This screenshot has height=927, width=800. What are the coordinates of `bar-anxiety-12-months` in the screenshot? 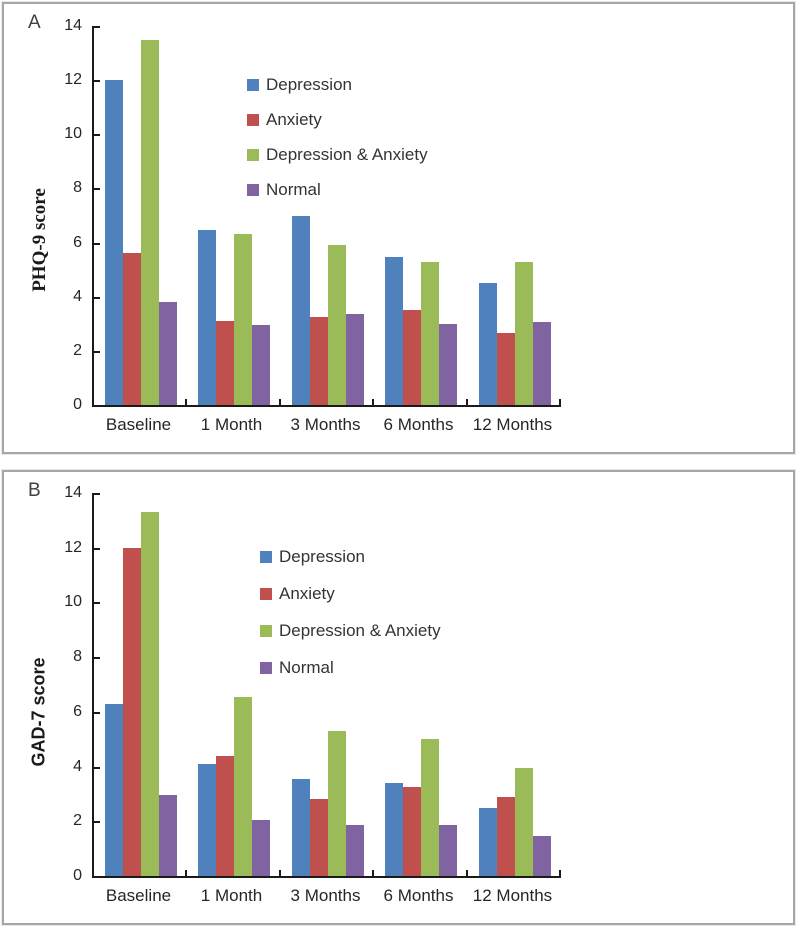 It's located at (506, 836).